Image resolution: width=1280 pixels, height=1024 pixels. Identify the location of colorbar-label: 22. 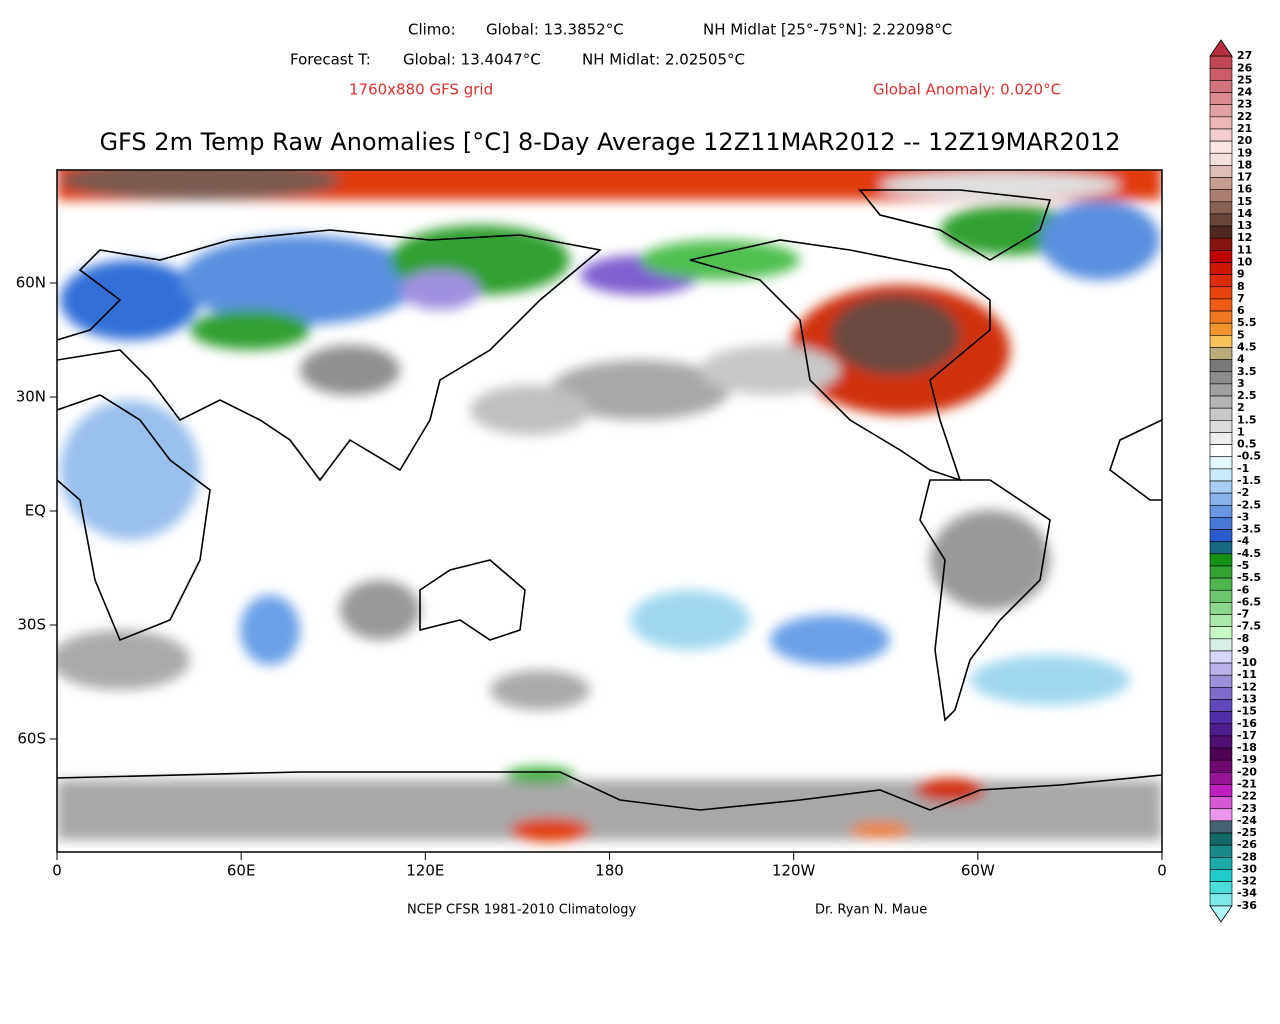
(1244, 116).